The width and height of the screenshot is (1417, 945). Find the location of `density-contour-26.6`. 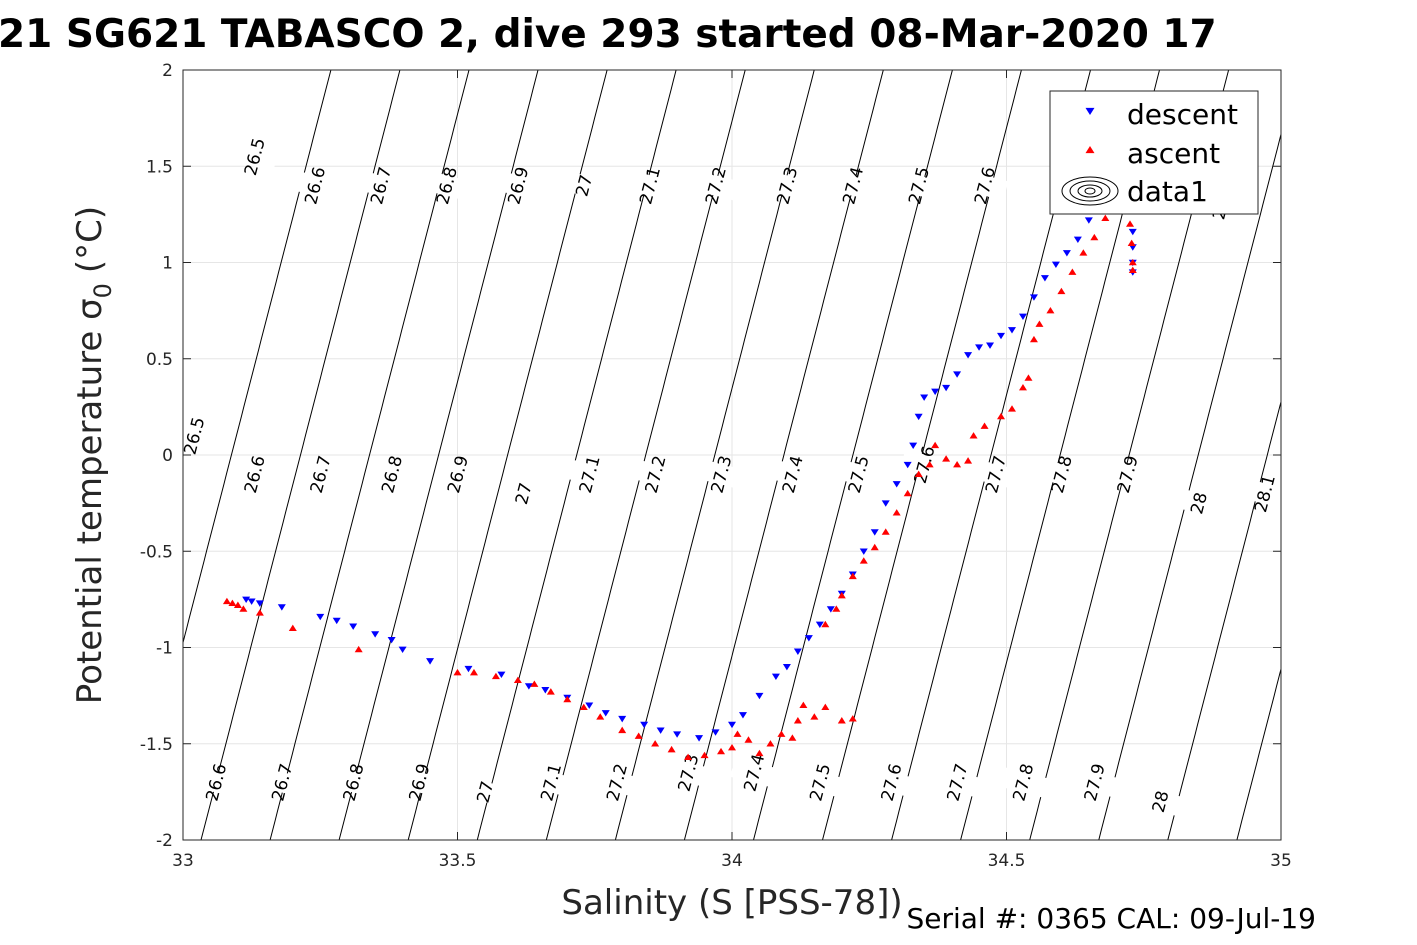

density-contour-26.6 is located at coordinates (300, 455).